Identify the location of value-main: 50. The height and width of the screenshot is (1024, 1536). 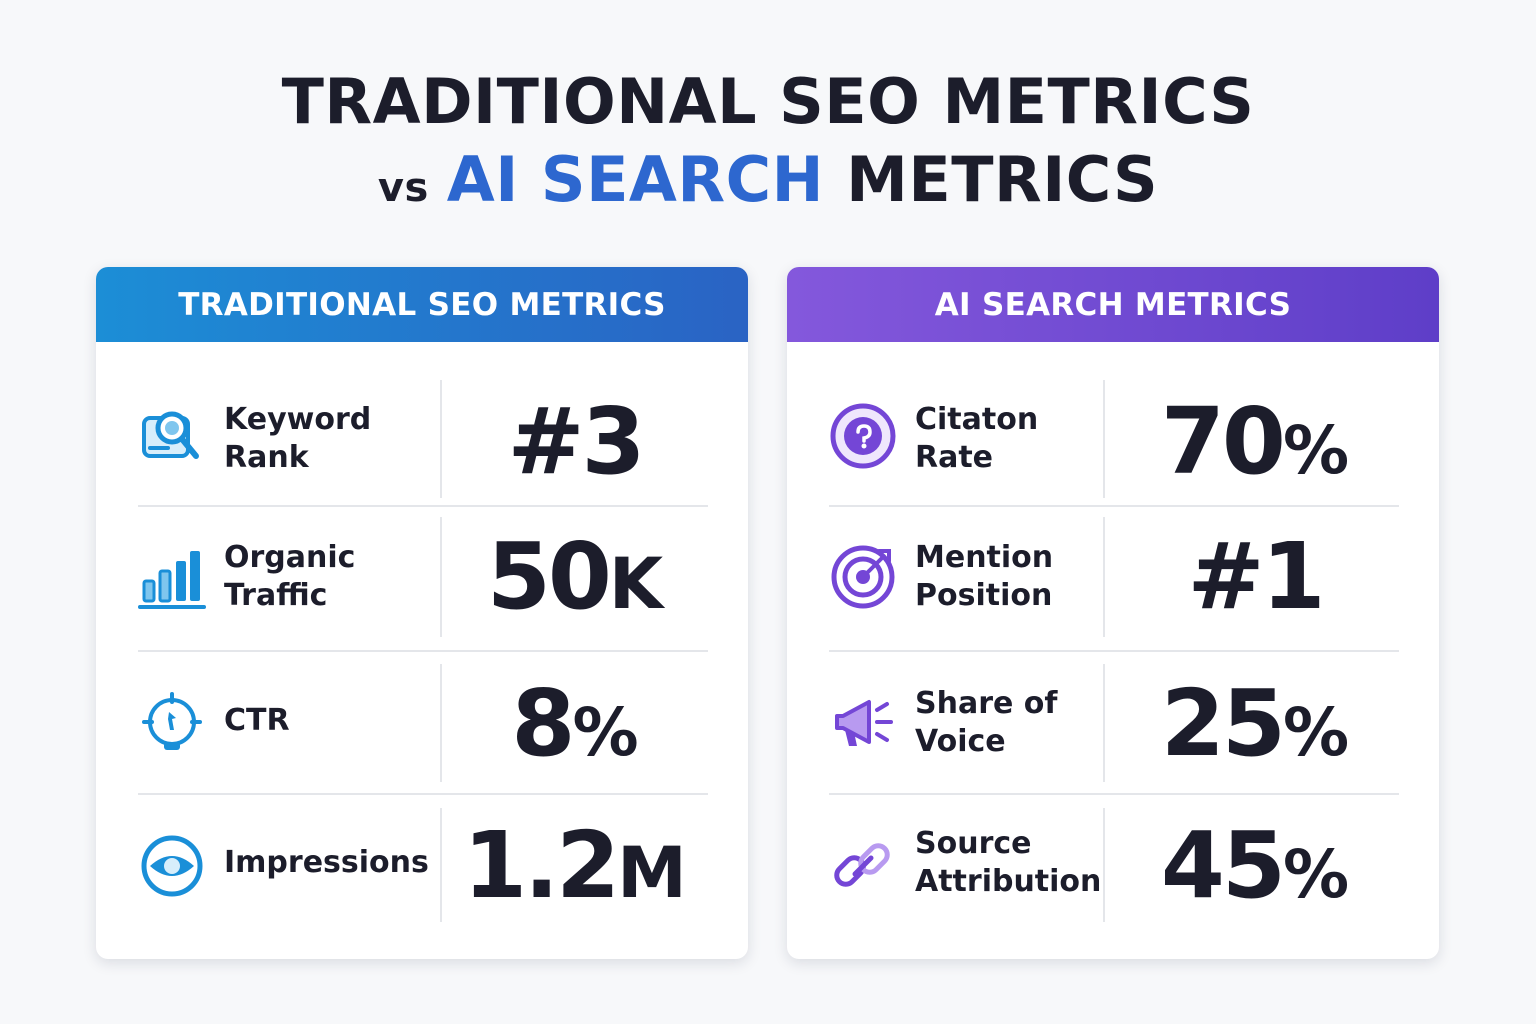
(549, 576).